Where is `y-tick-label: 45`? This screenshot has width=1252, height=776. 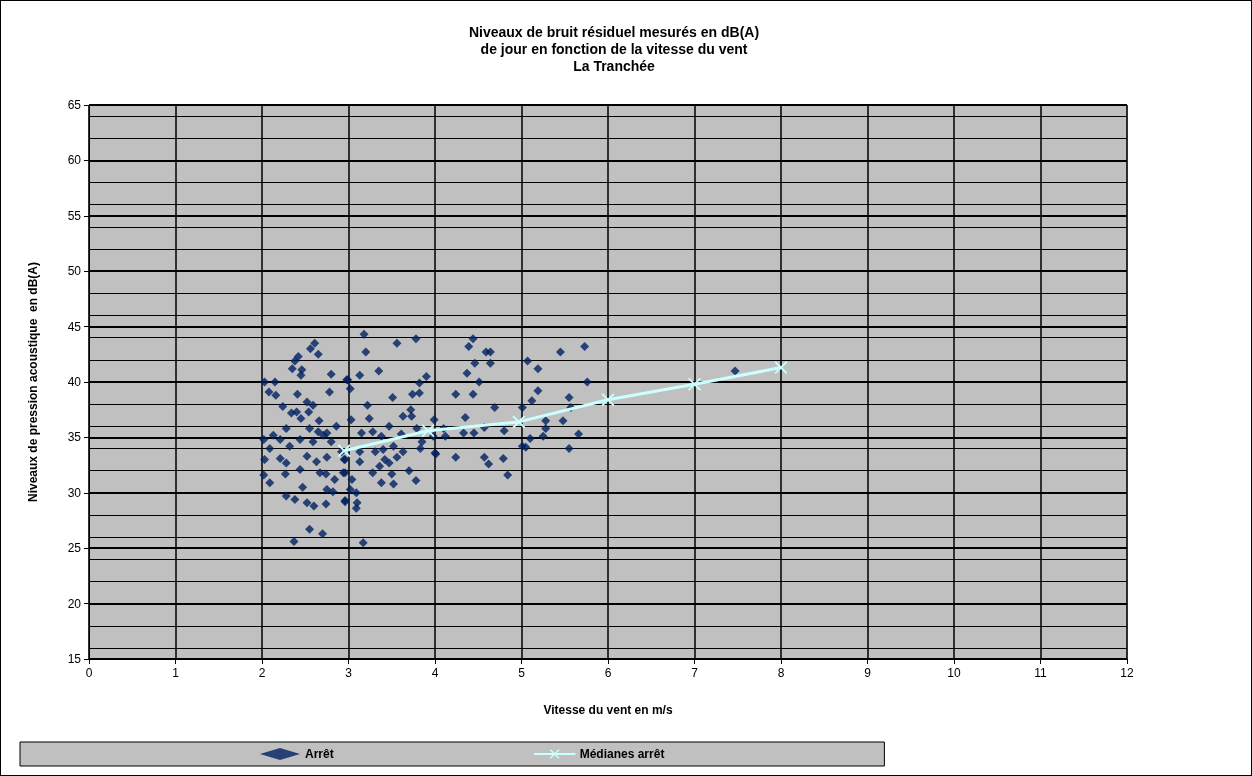
y-tick-label: 45 is located at coordinates (74, 326).